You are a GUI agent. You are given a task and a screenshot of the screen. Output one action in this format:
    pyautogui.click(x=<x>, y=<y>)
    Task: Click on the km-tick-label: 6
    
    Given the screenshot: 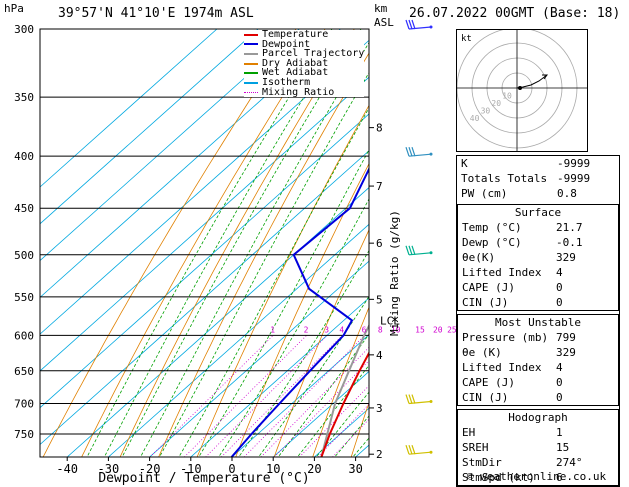 What is the action you would take?
    pyautogui.click(x=379, y=243)
    